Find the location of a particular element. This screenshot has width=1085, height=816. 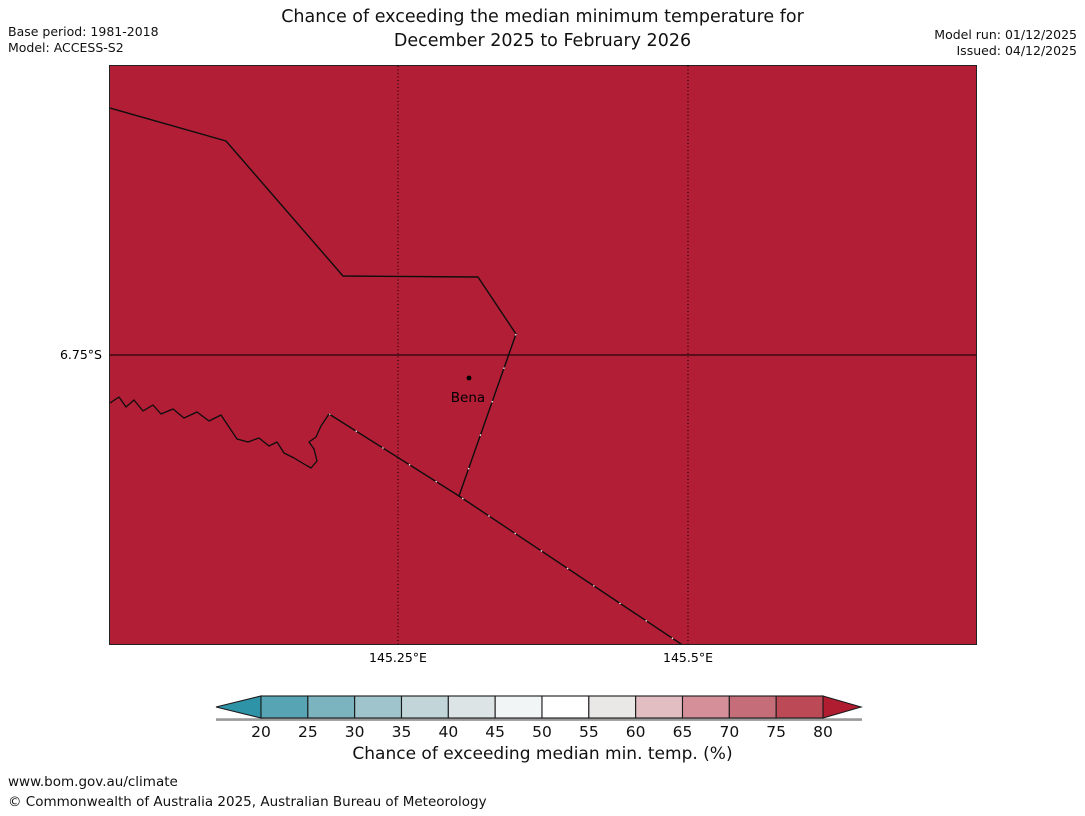

issued-label: Issued: 04/12/2025 is located at coordinates (1017, 50).